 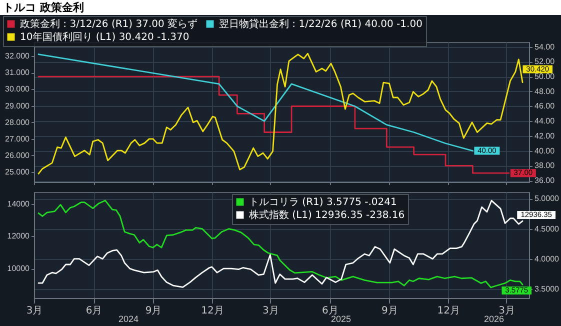 I want to click on y2-tick-label: 5.0000, so click(x=547, y=199).